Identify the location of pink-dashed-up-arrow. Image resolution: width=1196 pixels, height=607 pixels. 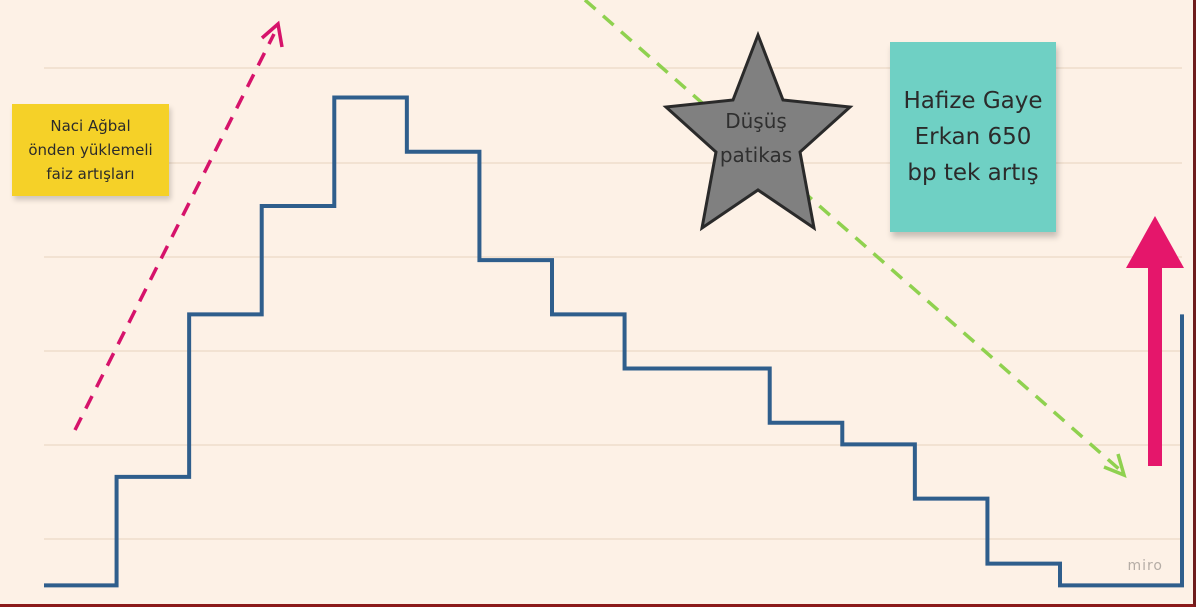
(174, 232).